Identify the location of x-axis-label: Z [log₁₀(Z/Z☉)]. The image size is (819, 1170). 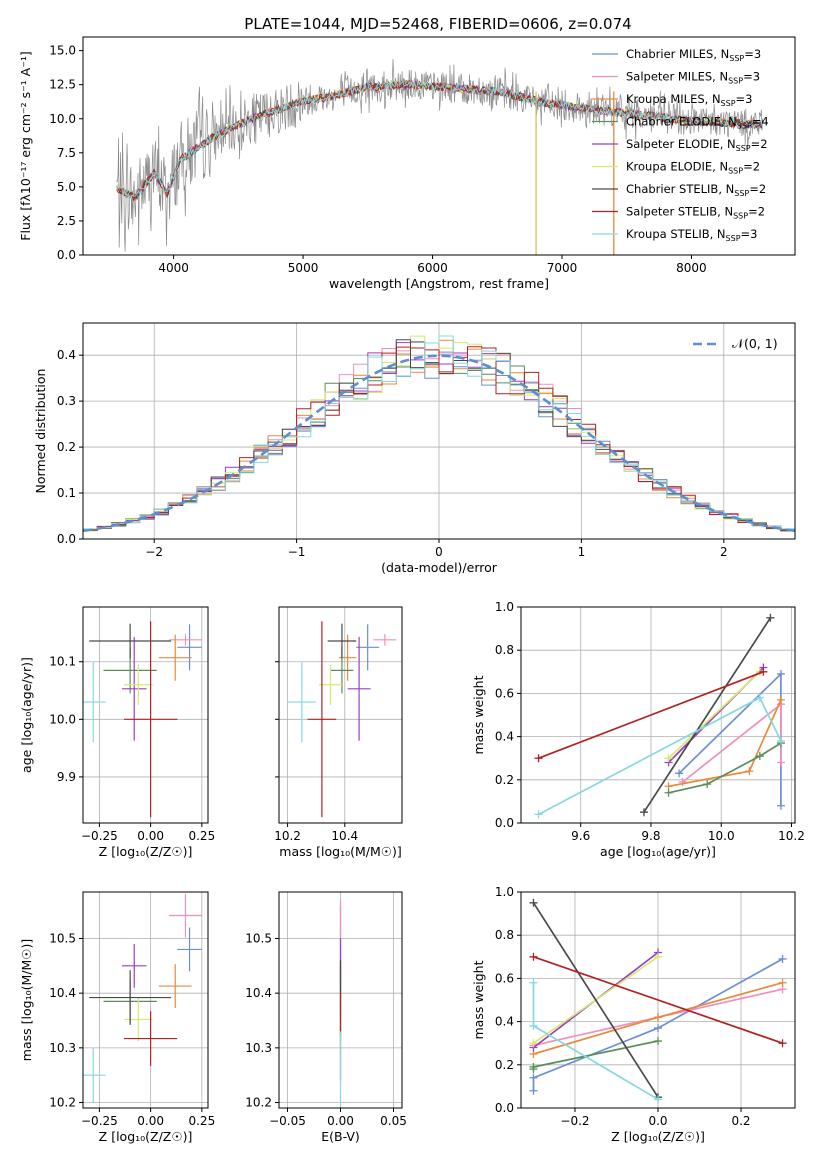
(658, 1136).